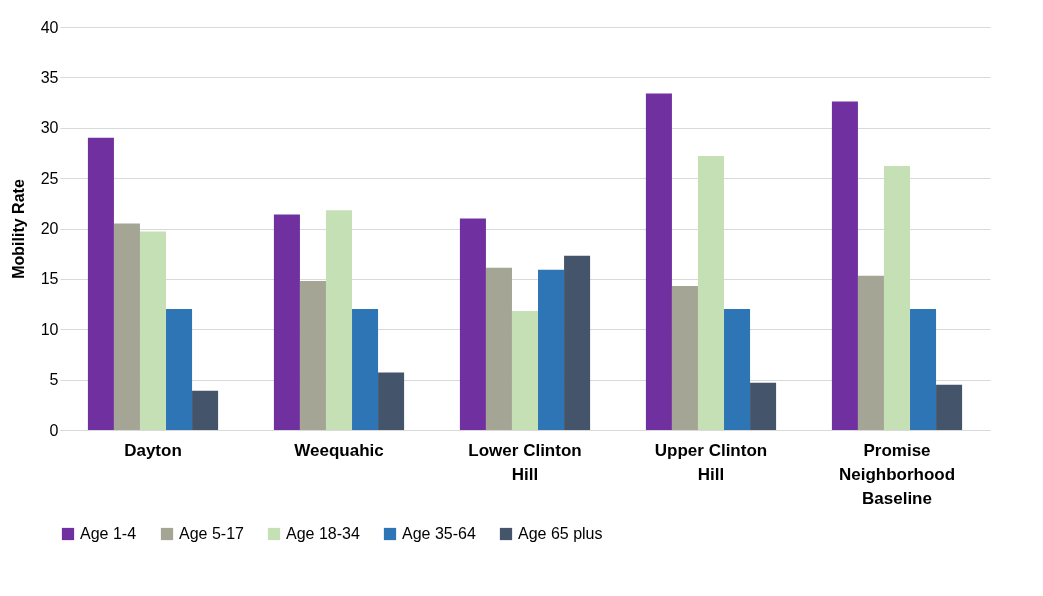 The height and width of the screenshot is (596, 1043). I want to click on y-tick-label: 25, so click(49, 178).